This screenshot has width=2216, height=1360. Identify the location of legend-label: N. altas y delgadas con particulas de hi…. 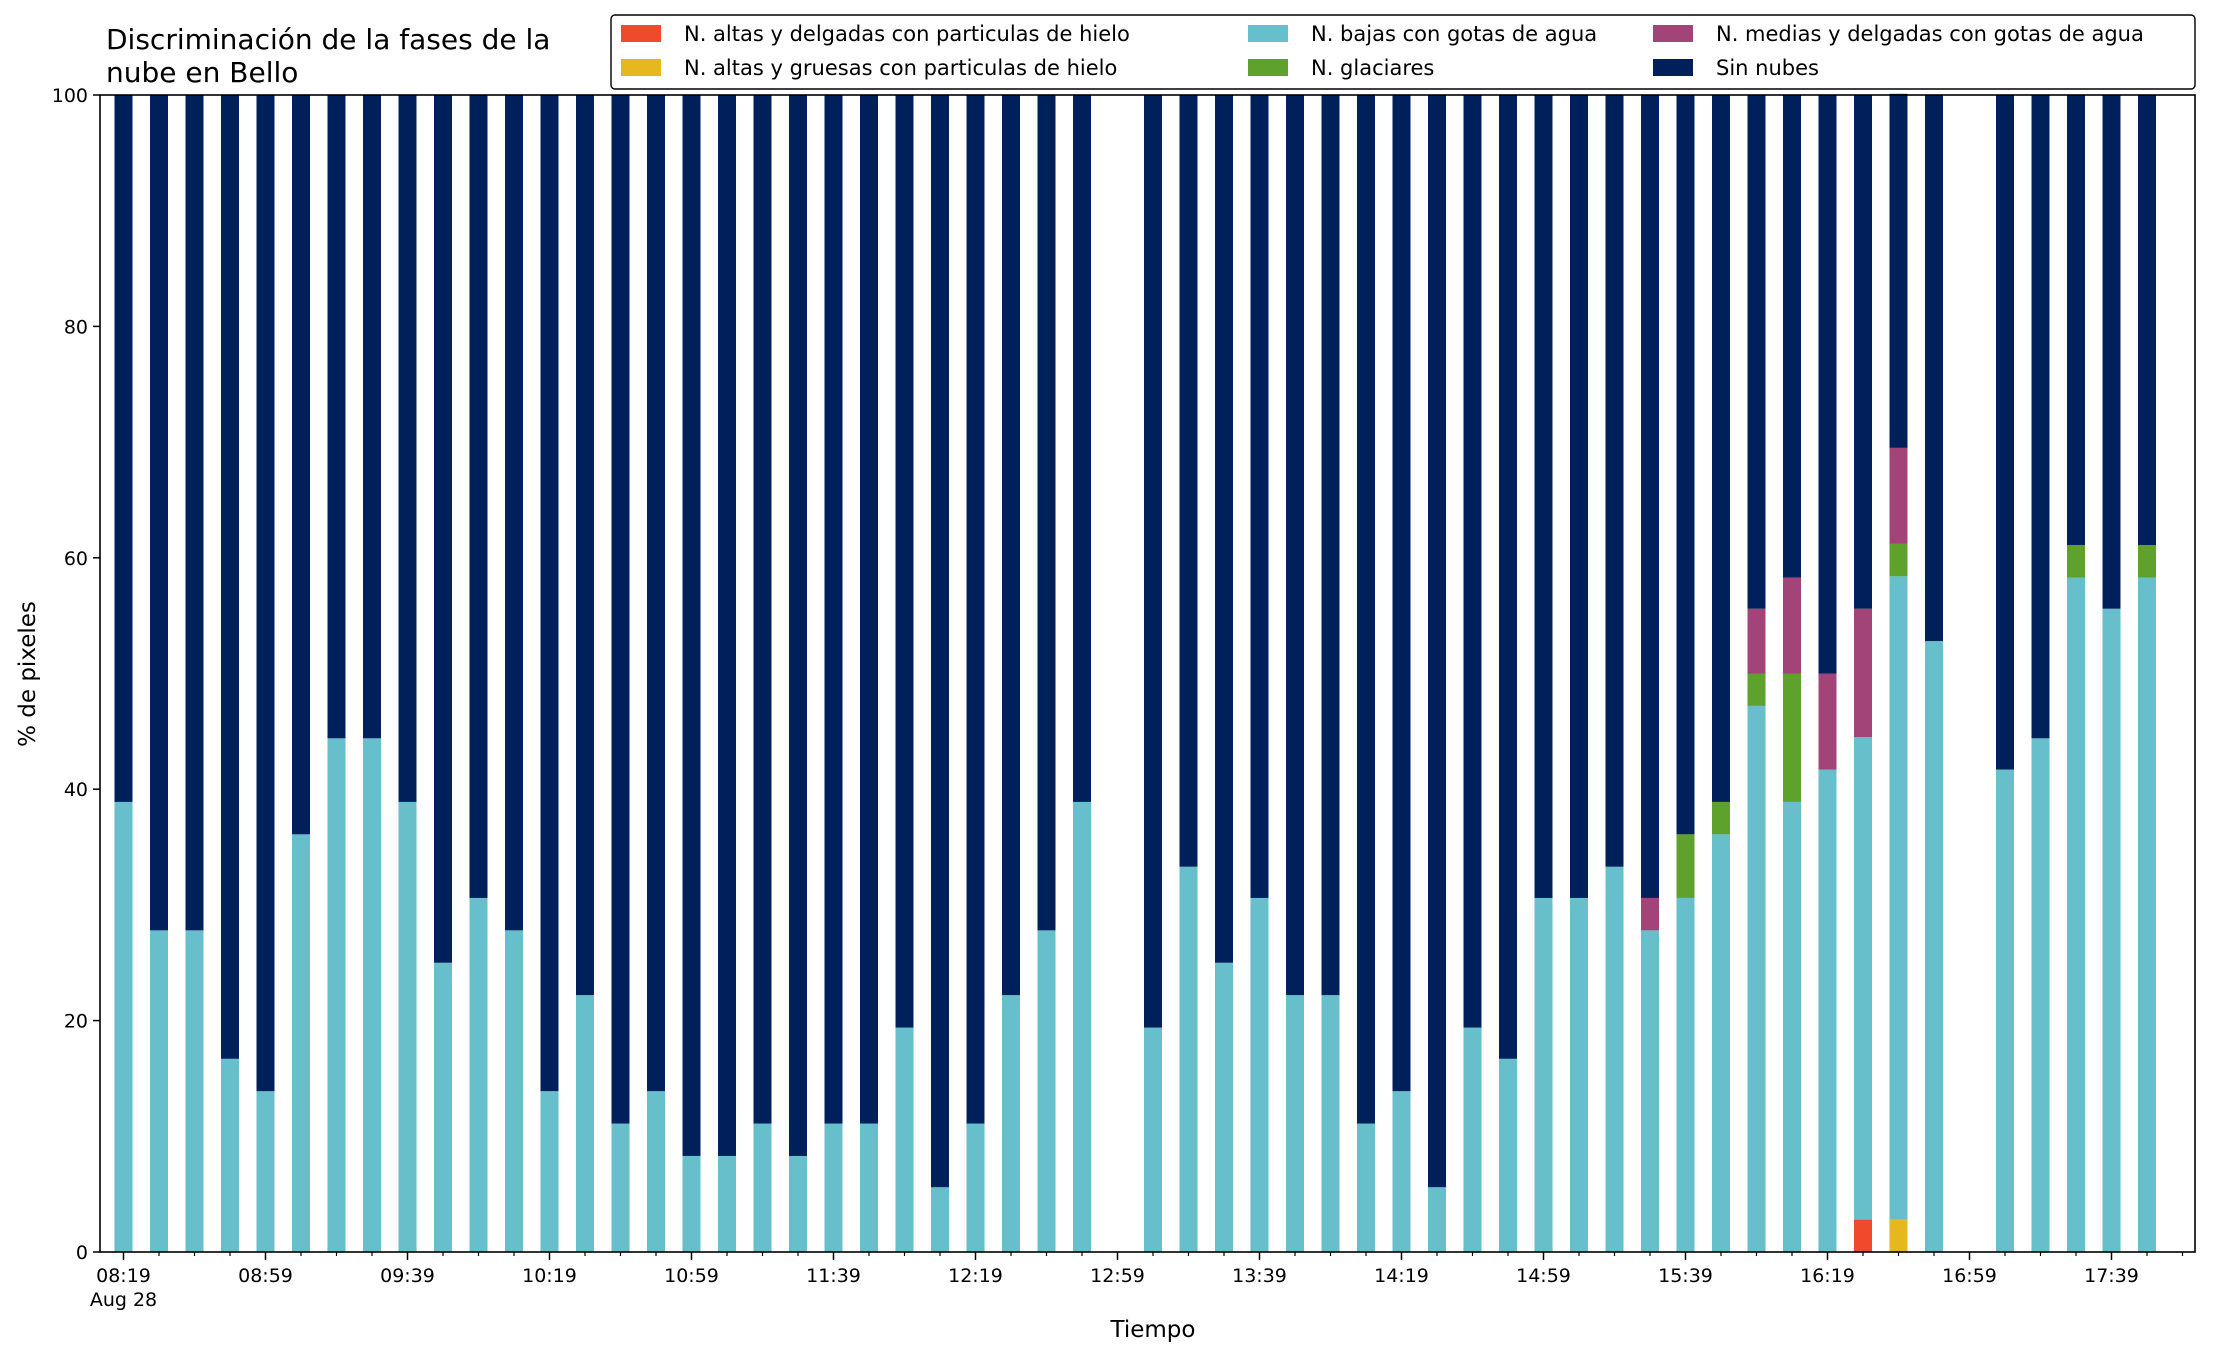
(907, 34).